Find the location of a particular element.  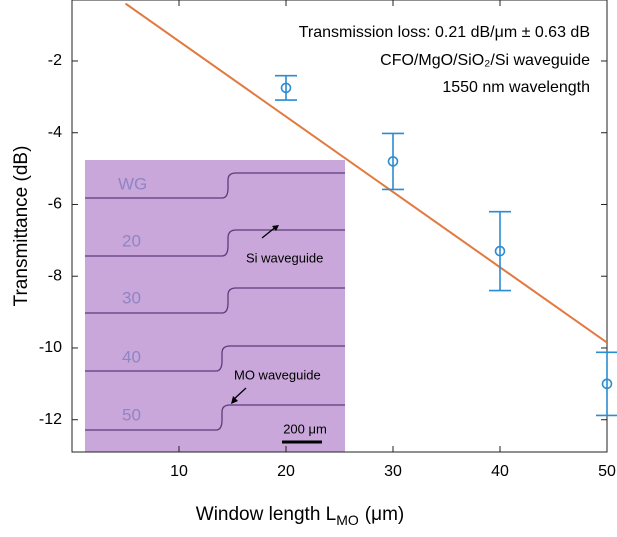

y-tick-label: -6 is located at coordinates (55, 204).